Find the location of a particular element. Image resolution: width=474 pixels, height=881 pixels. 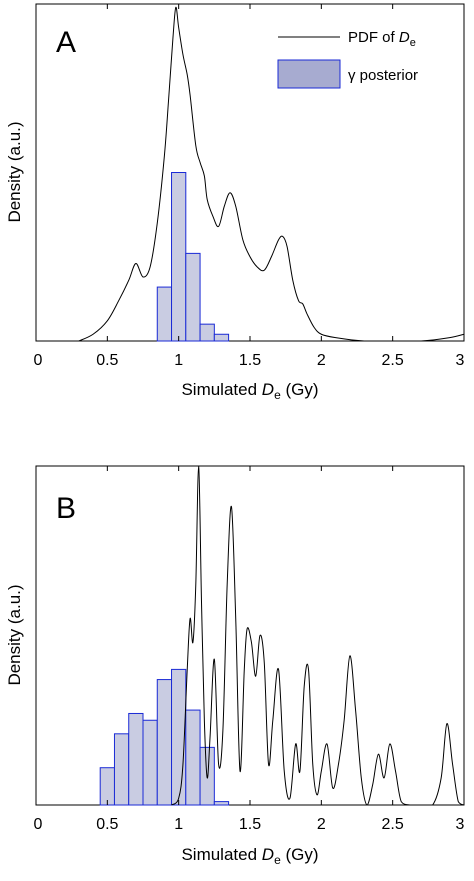

legend: PDF of De γ posterior is located at coordinates (347, 59).